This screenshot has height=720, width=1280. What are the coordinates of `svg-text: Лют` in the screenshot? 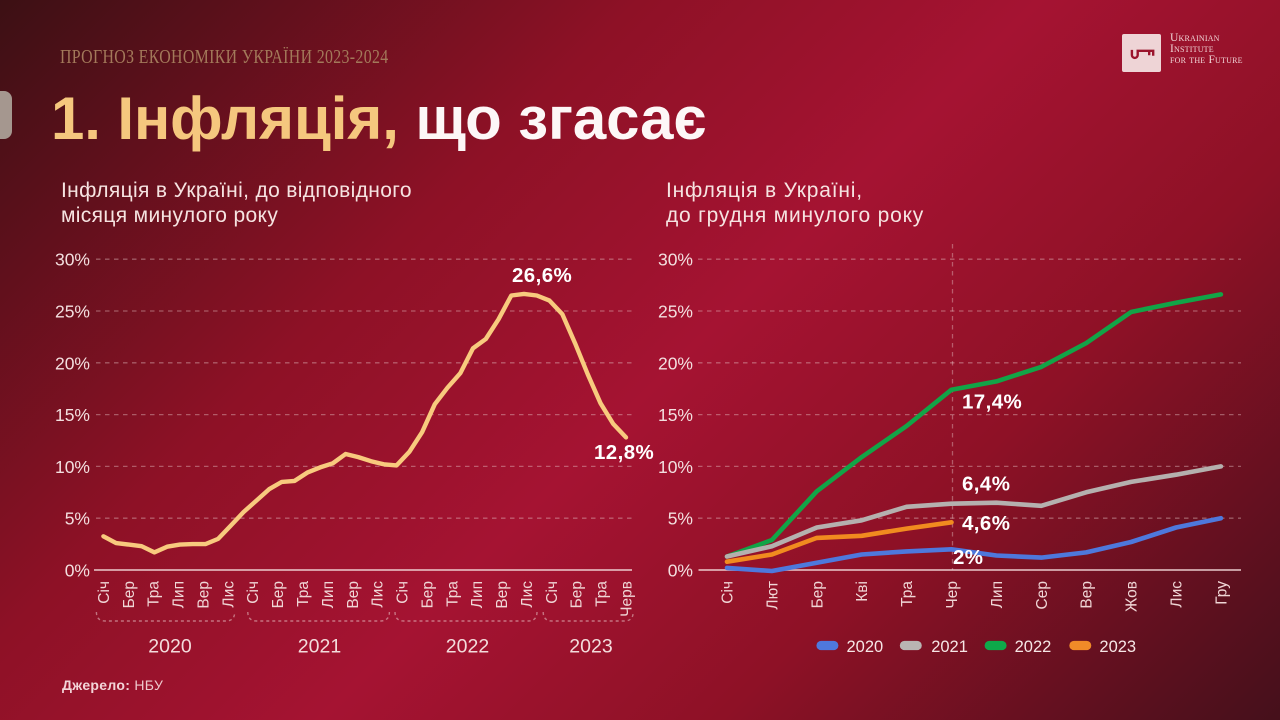 It's located at (772, 595).